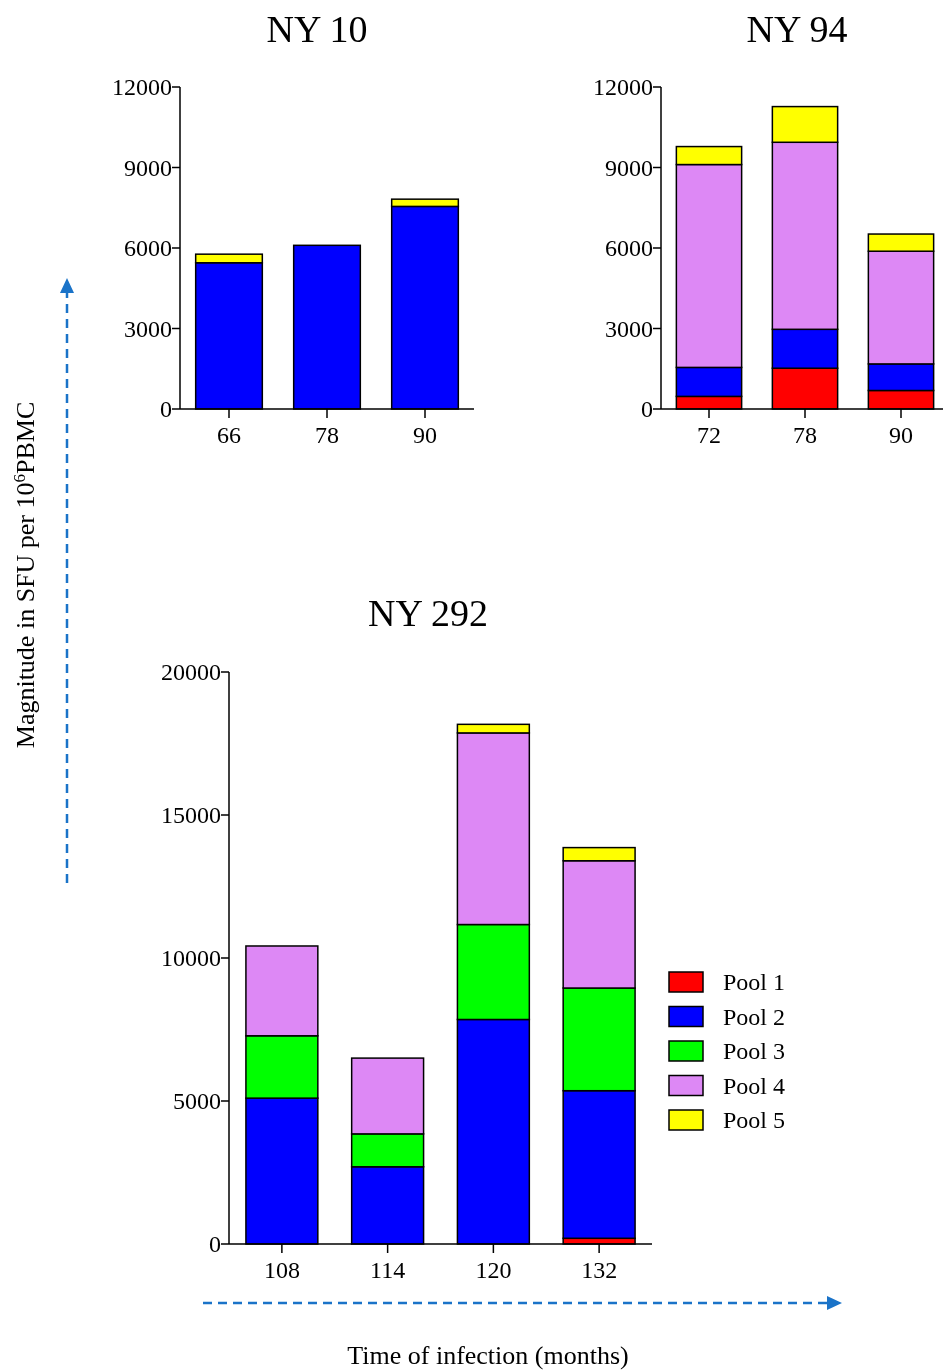  What do you see at coordinates (599, 1270) in the screenshot?
I see `x-tick-label: 132` at bounding box center [599, 1270].